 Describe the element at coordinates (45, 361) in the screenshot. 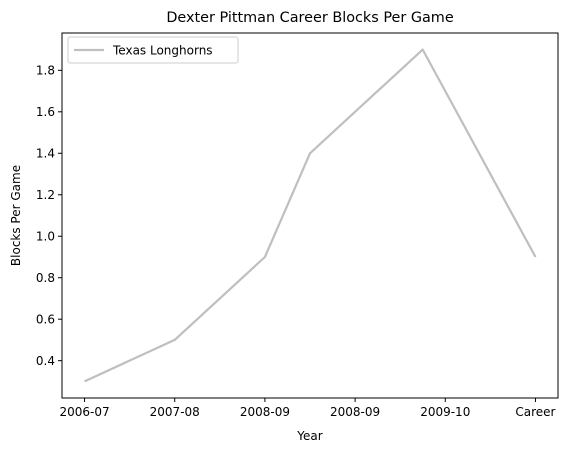

I see `y-tick-label: 0.4` at that location.